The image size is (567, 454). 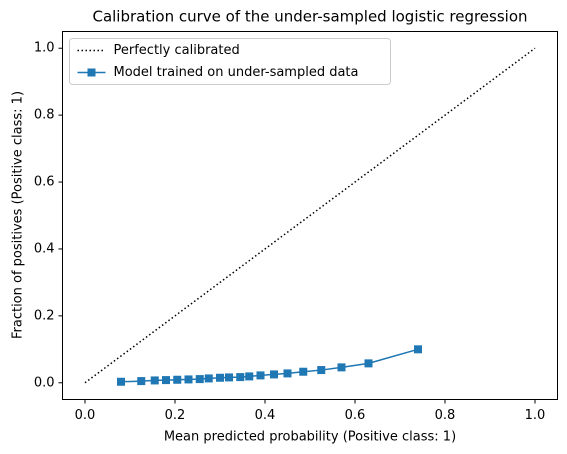 I want to click on legend-label: Perfectly calibrated, so click(x=177, y=50).